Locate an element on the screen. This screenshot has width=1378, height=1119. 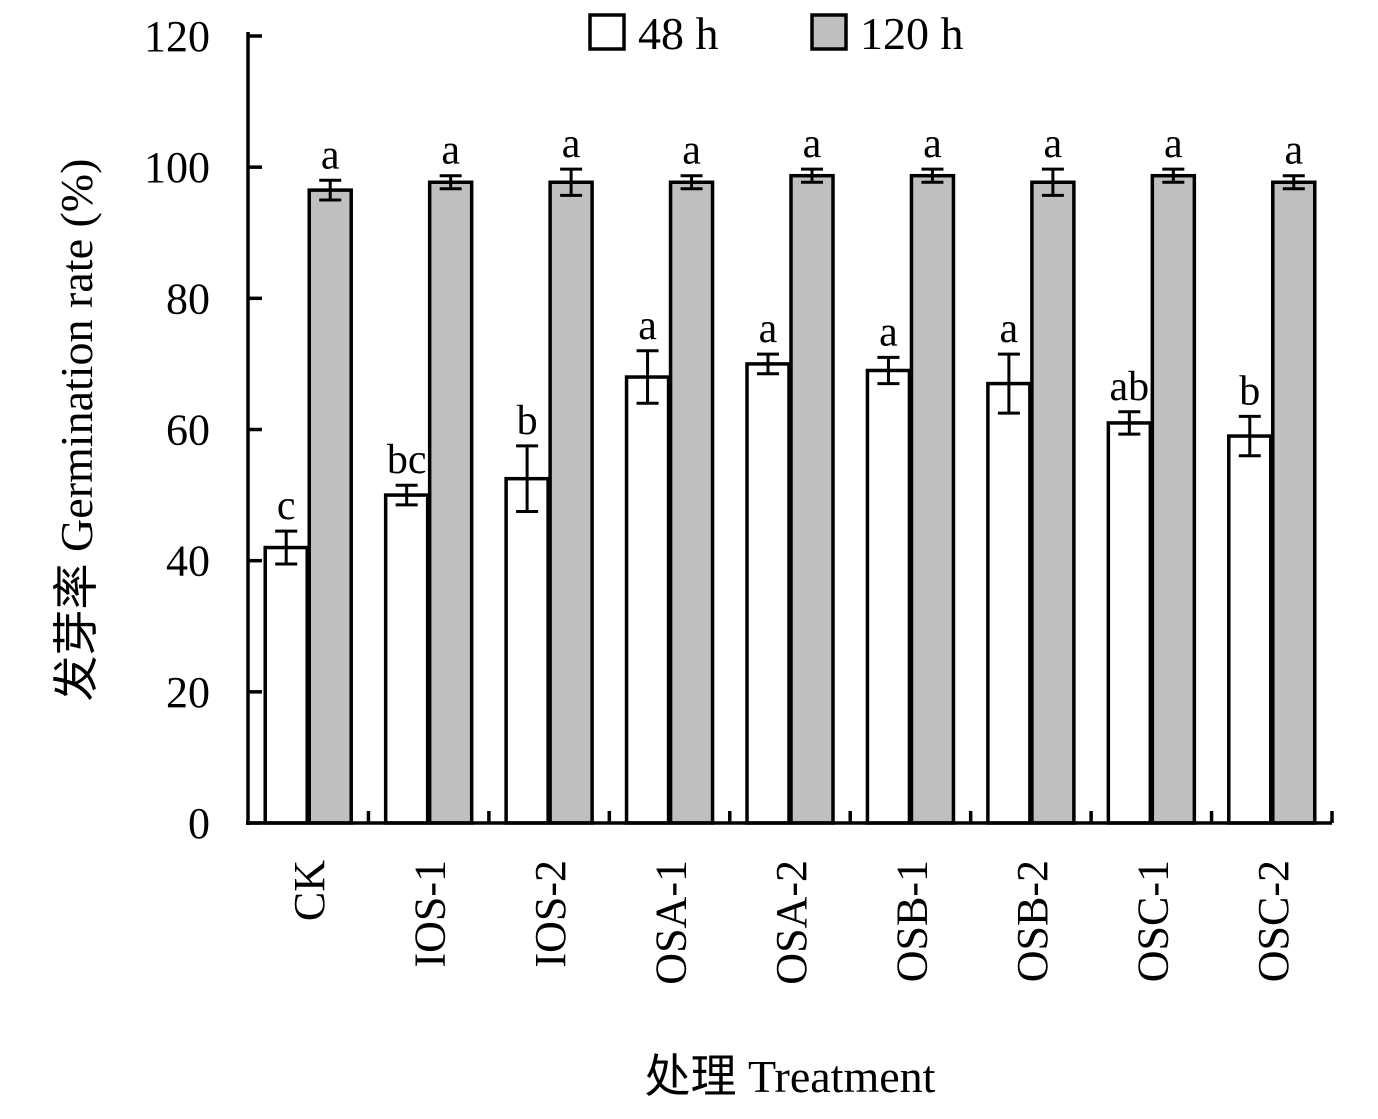
y-tick-label-100: 100 is located at coordinates (177, 167).